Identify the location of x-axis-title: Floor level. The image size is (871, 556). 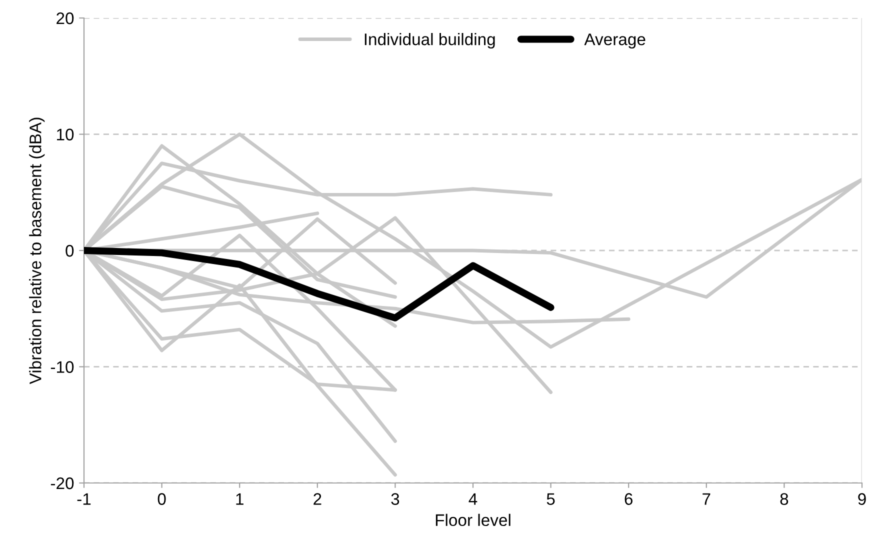
(473, 520).